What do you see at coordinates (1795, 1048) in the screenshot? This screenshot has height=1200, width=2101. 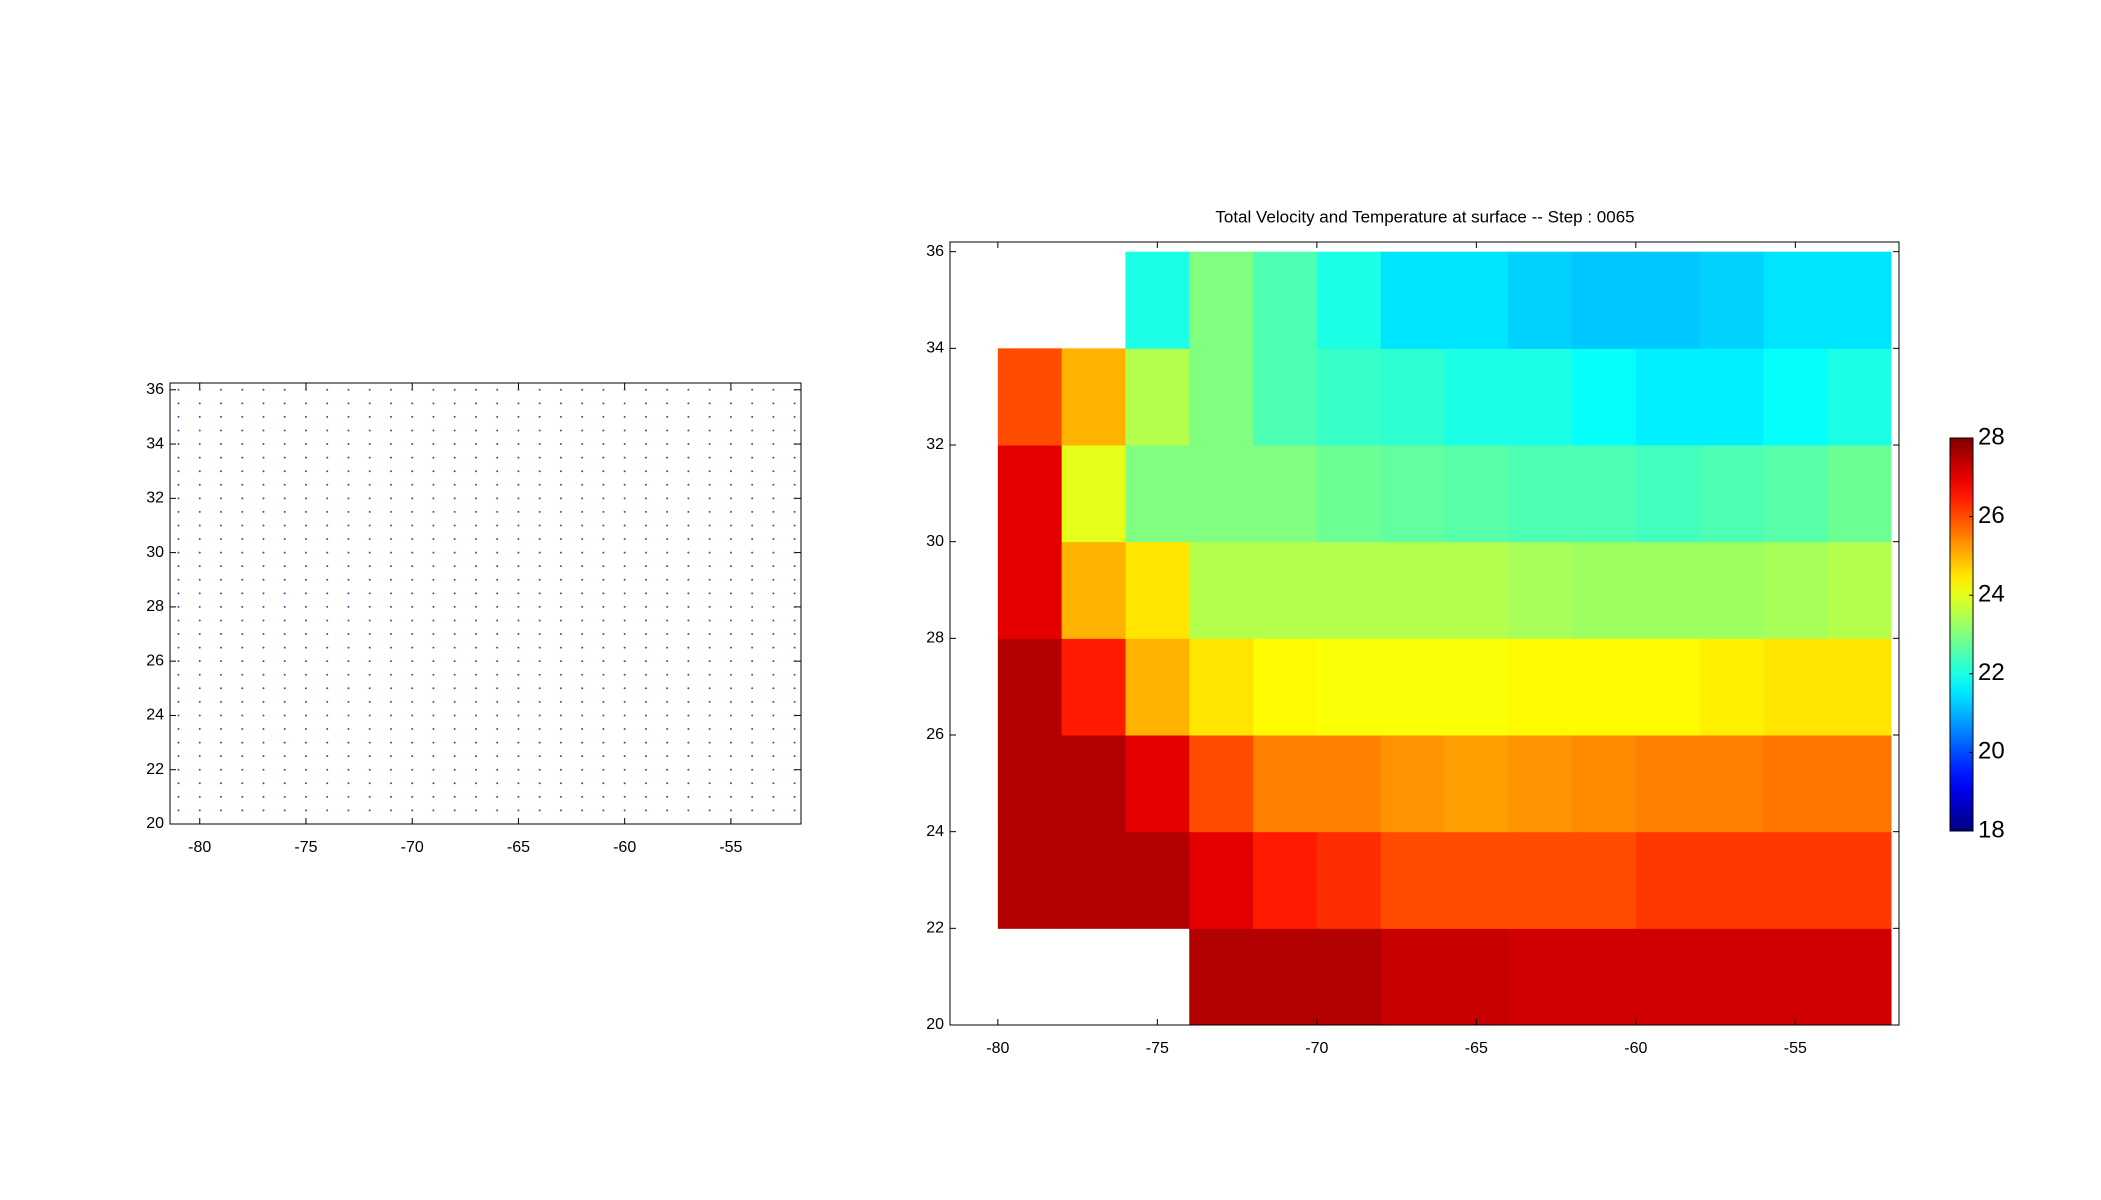 I see `x-tick-label: -55` at bounding box center [1795, 1048].